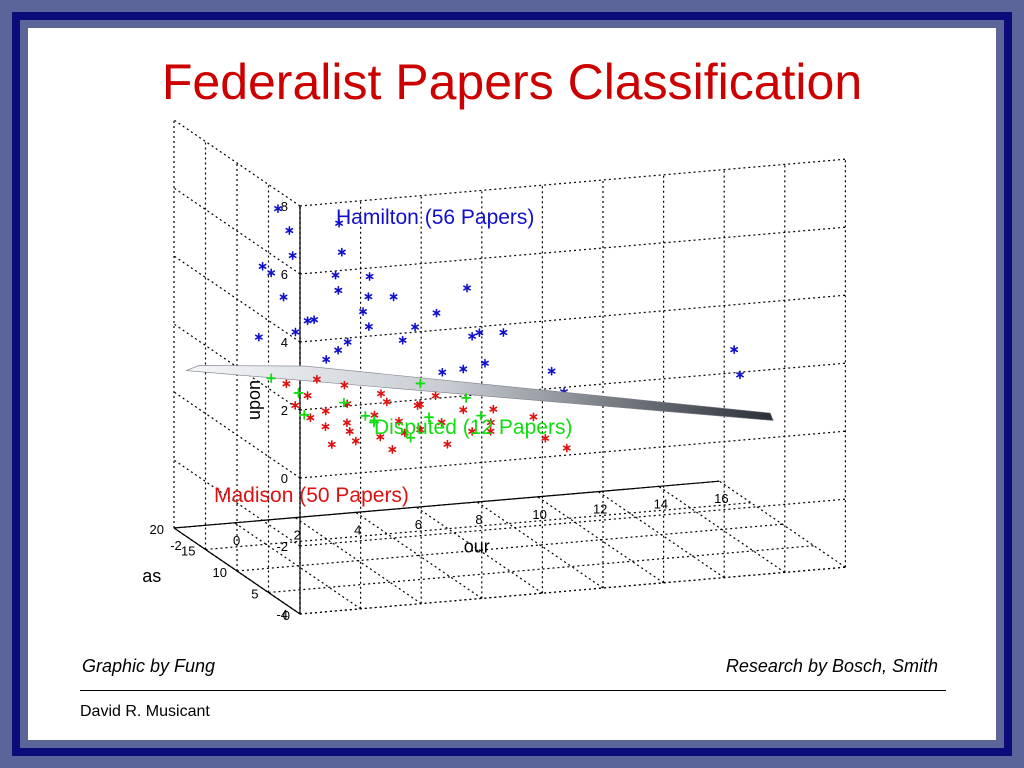 This screenshot has height=768, width=1024. What do you see at coordinates (254, 594) in the screenshot?
I see `y-tick-label: 5` at bounding box center [254, 594].